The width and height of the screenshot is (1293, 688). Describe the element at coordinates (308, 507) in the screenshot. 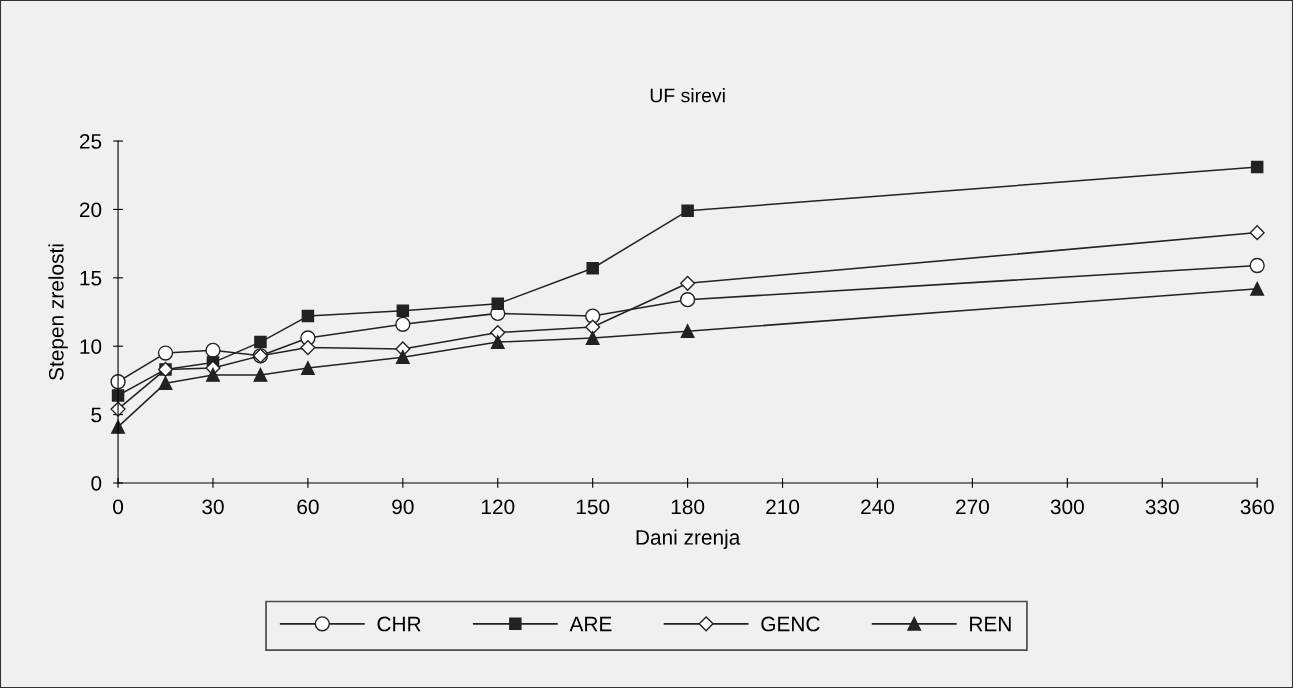

I see `x-tick-label: 60` at that location.